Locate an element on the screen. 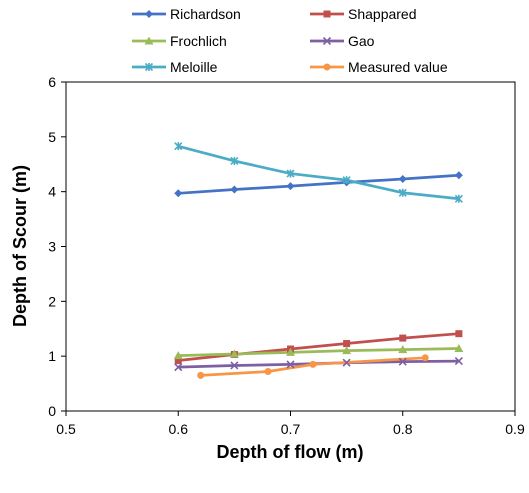 Image resolution: width=529 pixels, height=493 pixels. x-tick-label: 0.5 is located at coordinates (66, 429).